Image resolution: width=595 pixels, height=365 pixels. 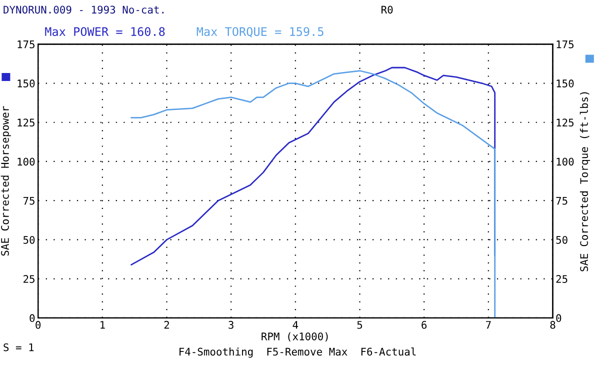 What do you see at coordinates (565, 122) in the screenshot?
I see `y2-tick-label: 125` at bounding box center [565, 122].